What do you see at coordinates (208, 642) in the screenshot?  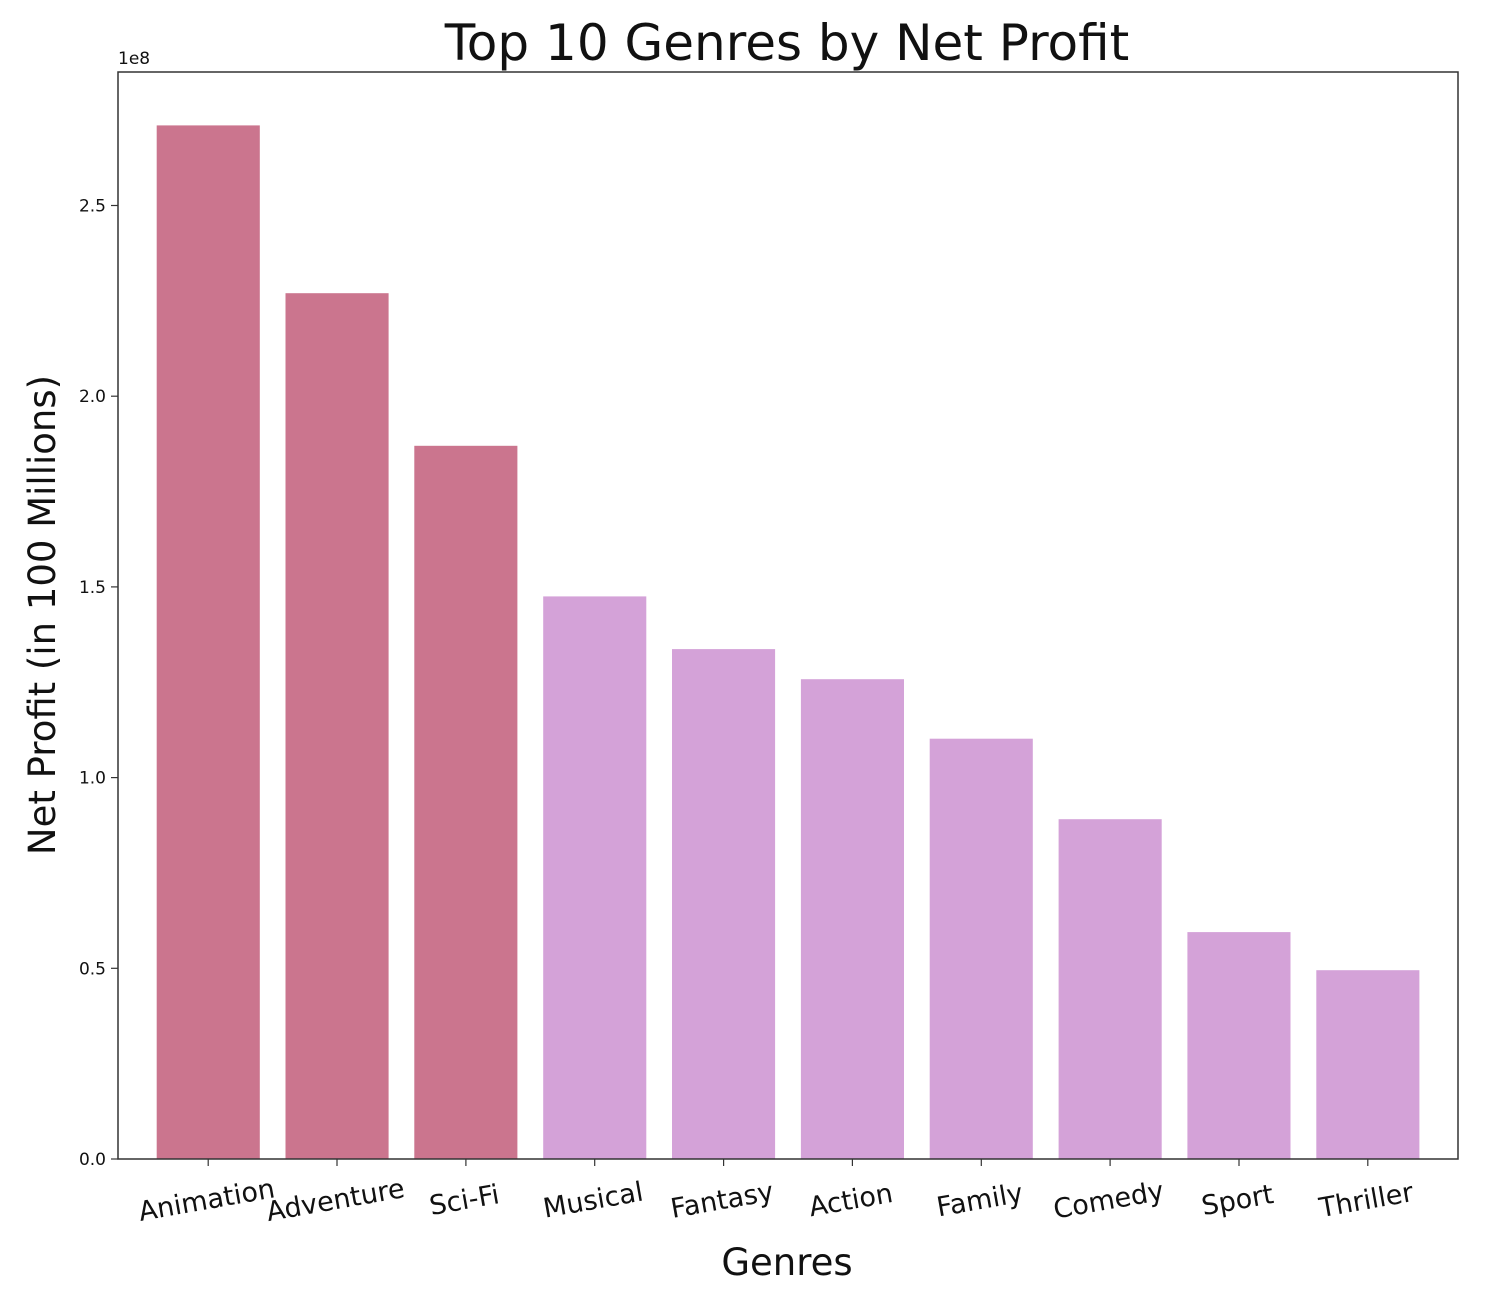 I see `bar-animation` at bounding box center [208, 642].